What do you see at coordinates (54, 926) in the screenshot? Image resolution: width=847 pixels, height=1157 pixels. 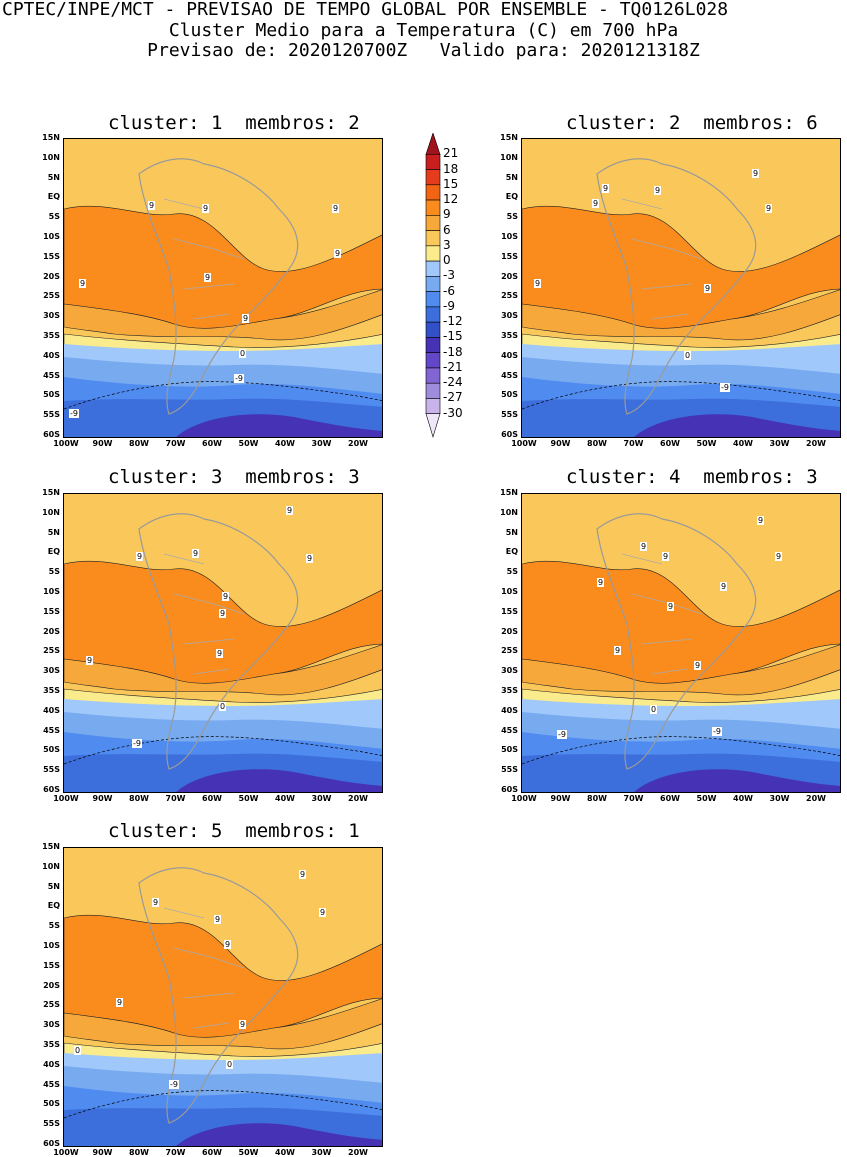 I see `lat-label: 5S` at bounding box center [54, 926].